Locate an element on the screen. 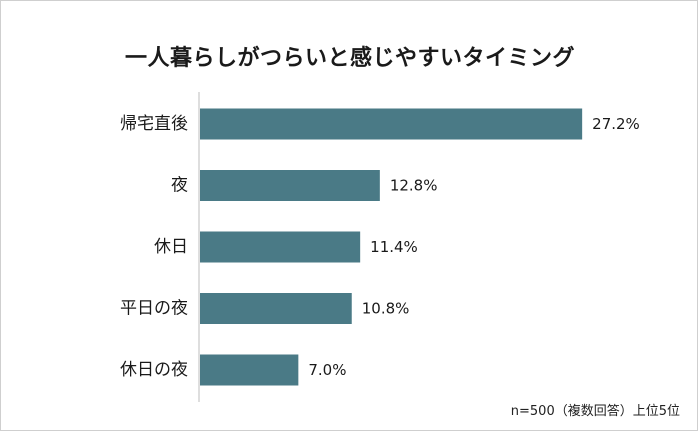 The height and width of the screenshot is (433, 700). sample-note: n=500（複数回答）上位5位 is located at coordinates (595, 411).